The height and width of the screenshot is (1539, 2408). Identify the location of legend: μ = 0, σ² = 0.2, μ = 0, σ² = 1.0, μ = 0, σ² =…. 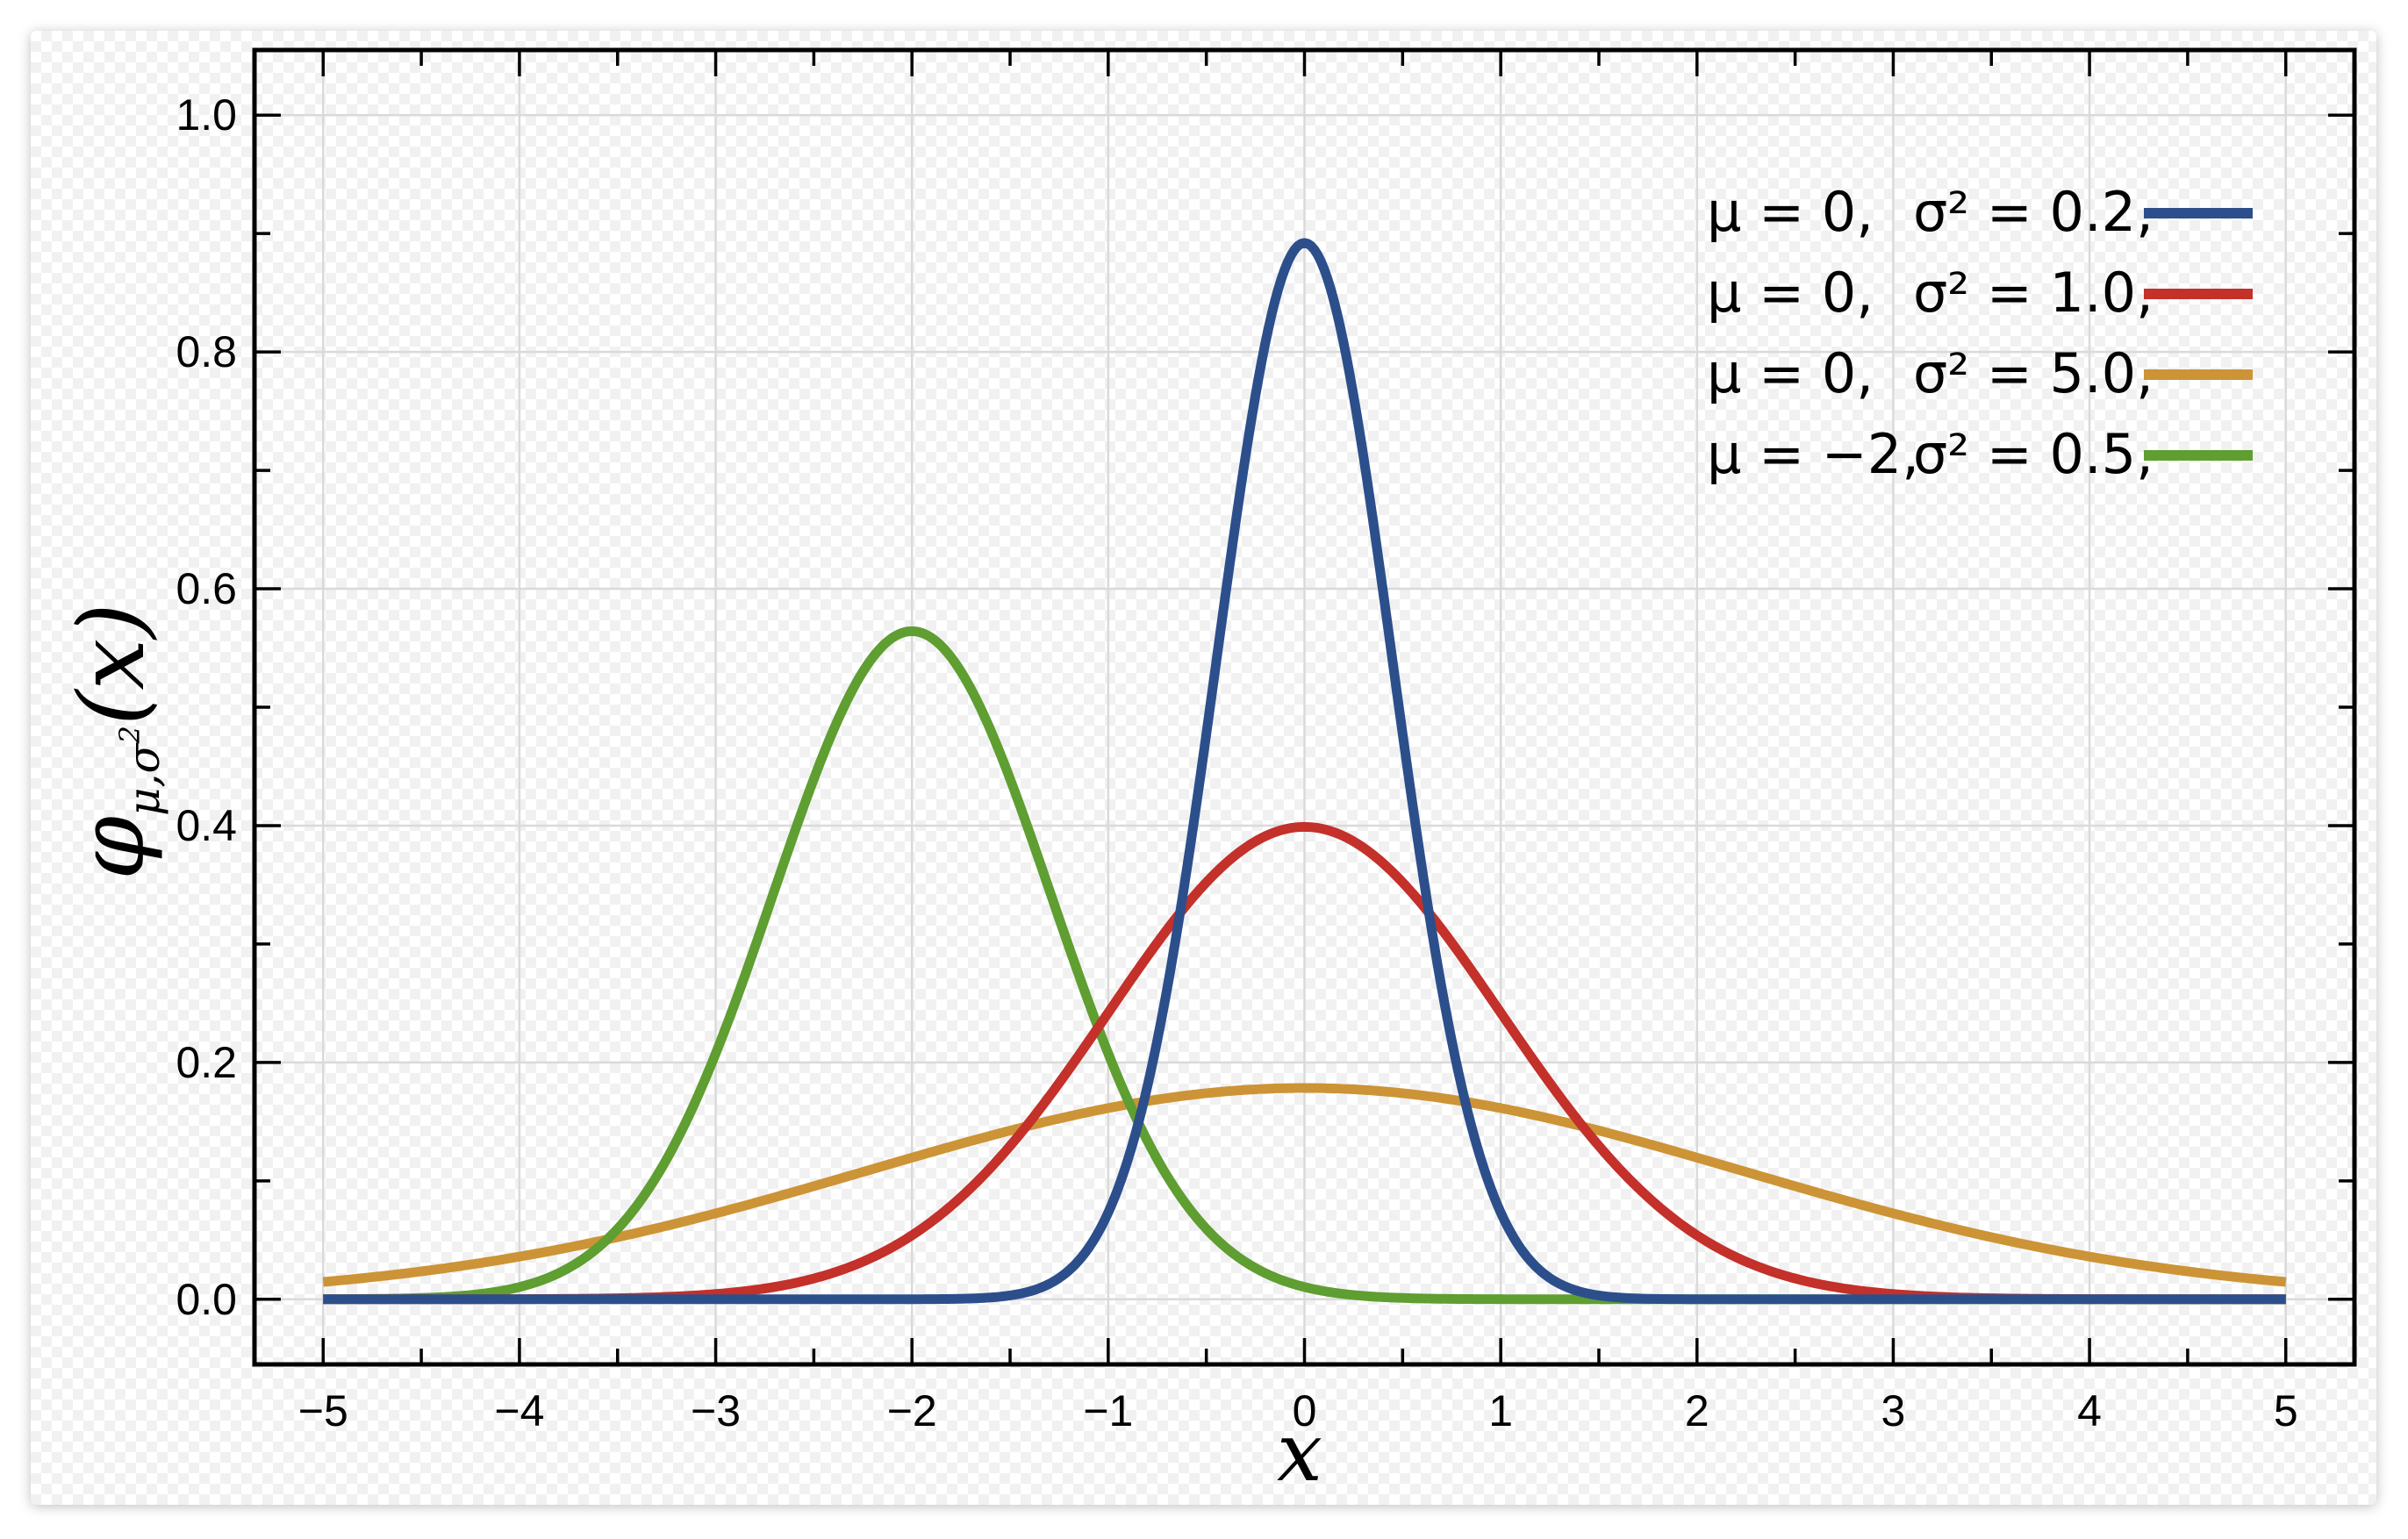
(1980, 333).